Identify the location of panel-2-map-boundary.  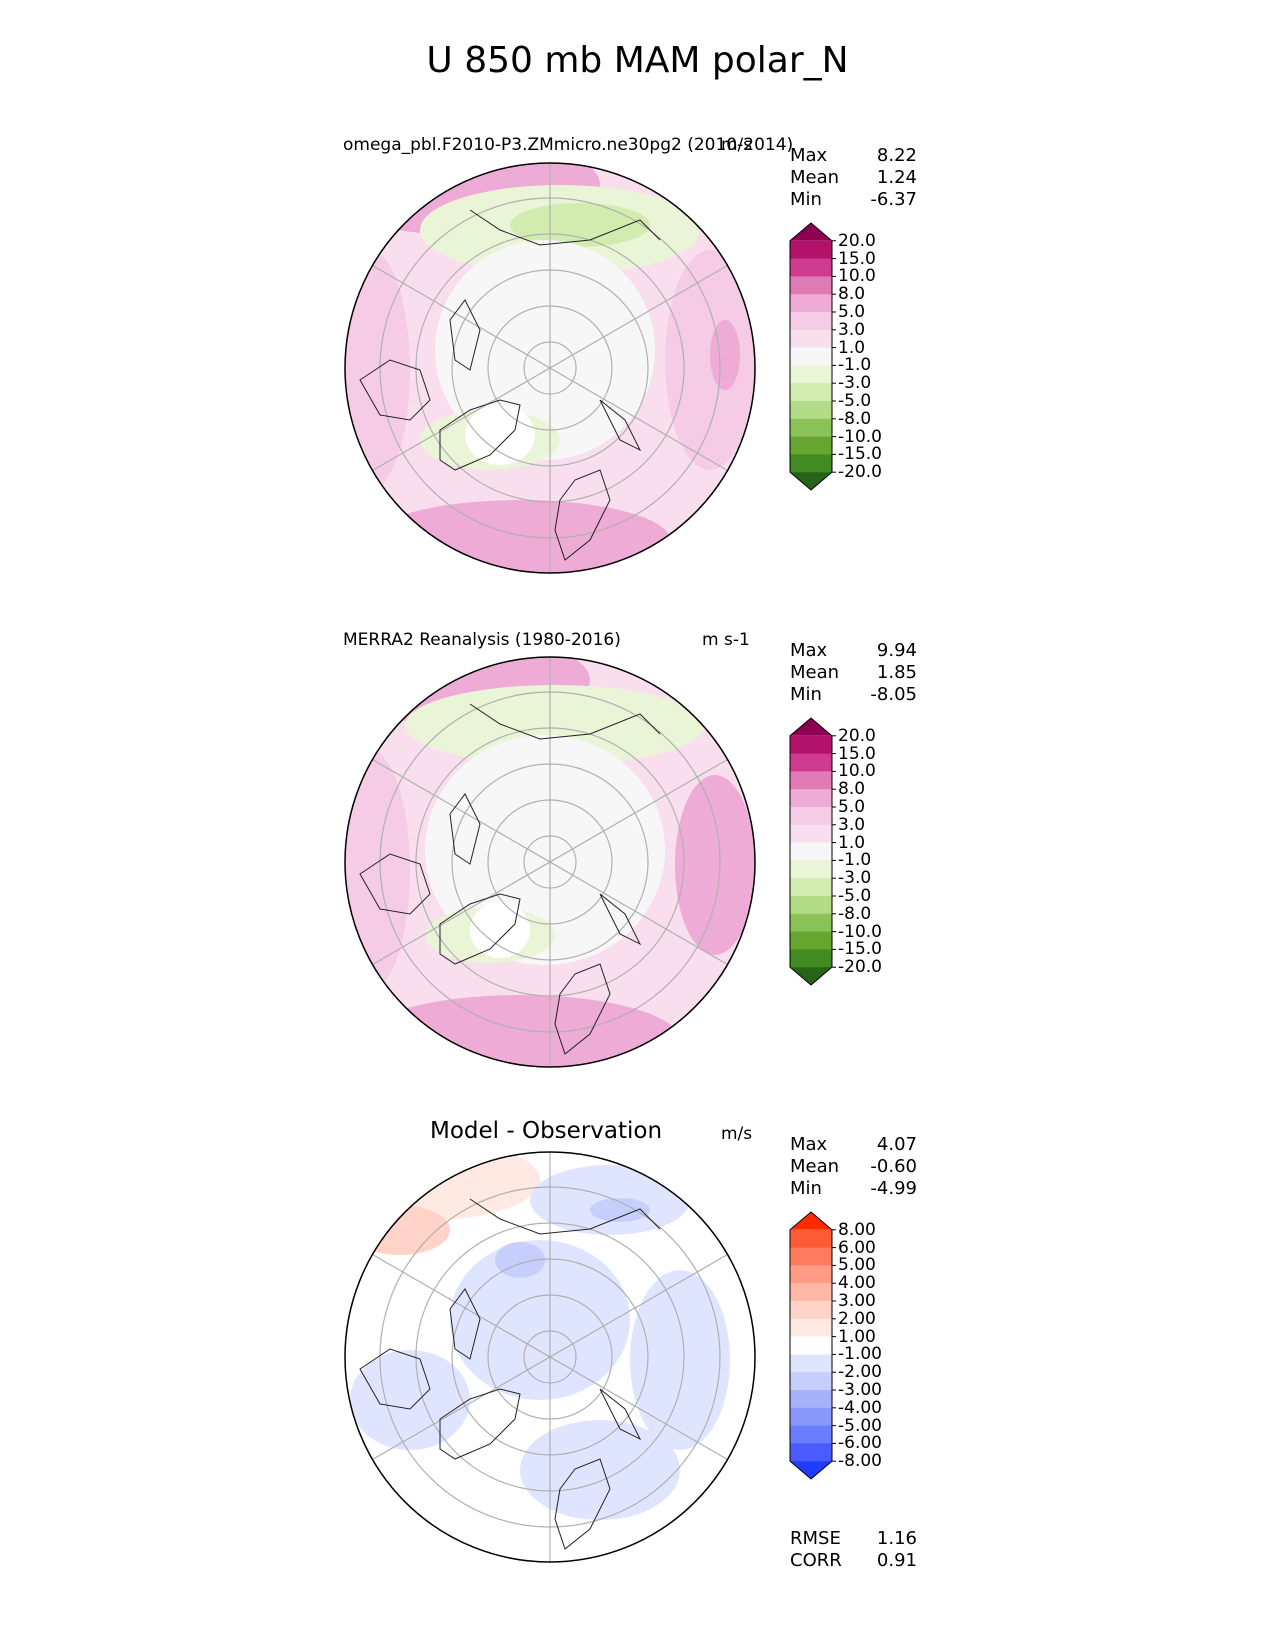
(550, 862).